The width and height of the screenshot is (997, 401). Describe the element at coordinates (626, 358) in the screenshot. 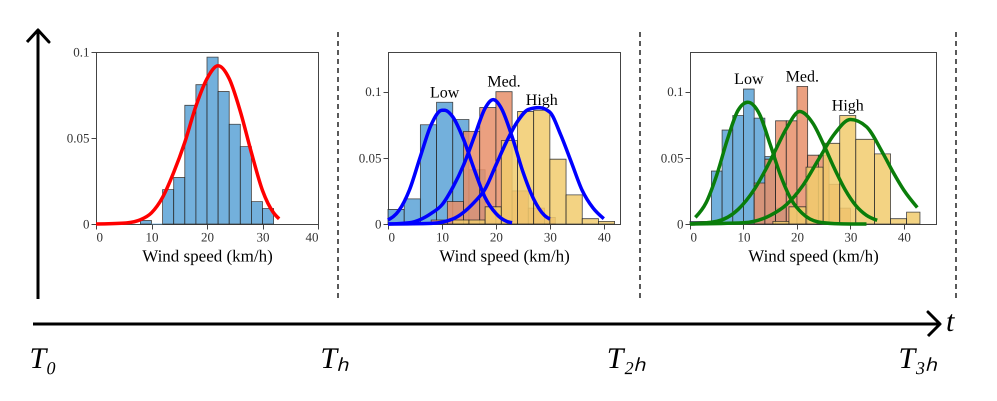

I see `text: T₂ₕ` at that location.